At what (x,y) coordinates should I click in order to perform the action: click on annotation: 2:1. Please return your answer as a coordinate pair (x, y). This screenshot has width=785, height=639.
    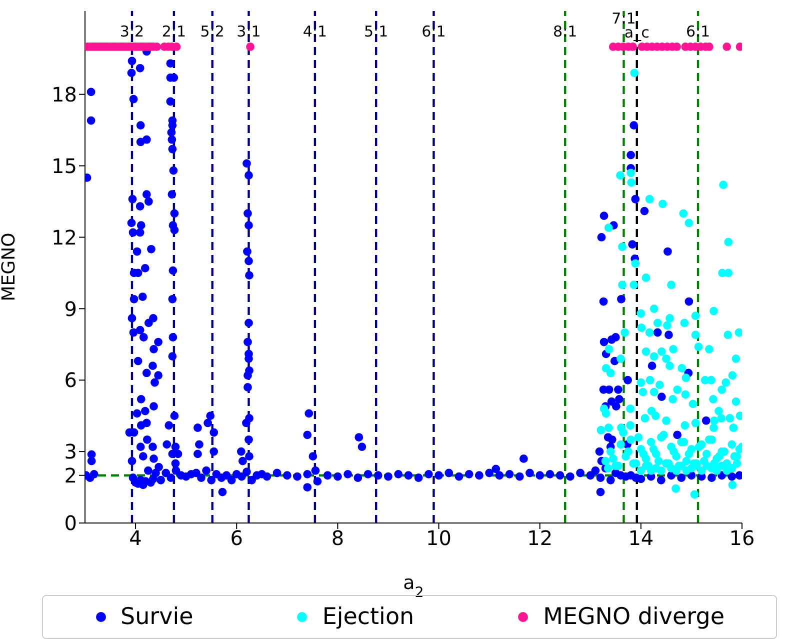
    Looking at the image, I should click on (174, 31).